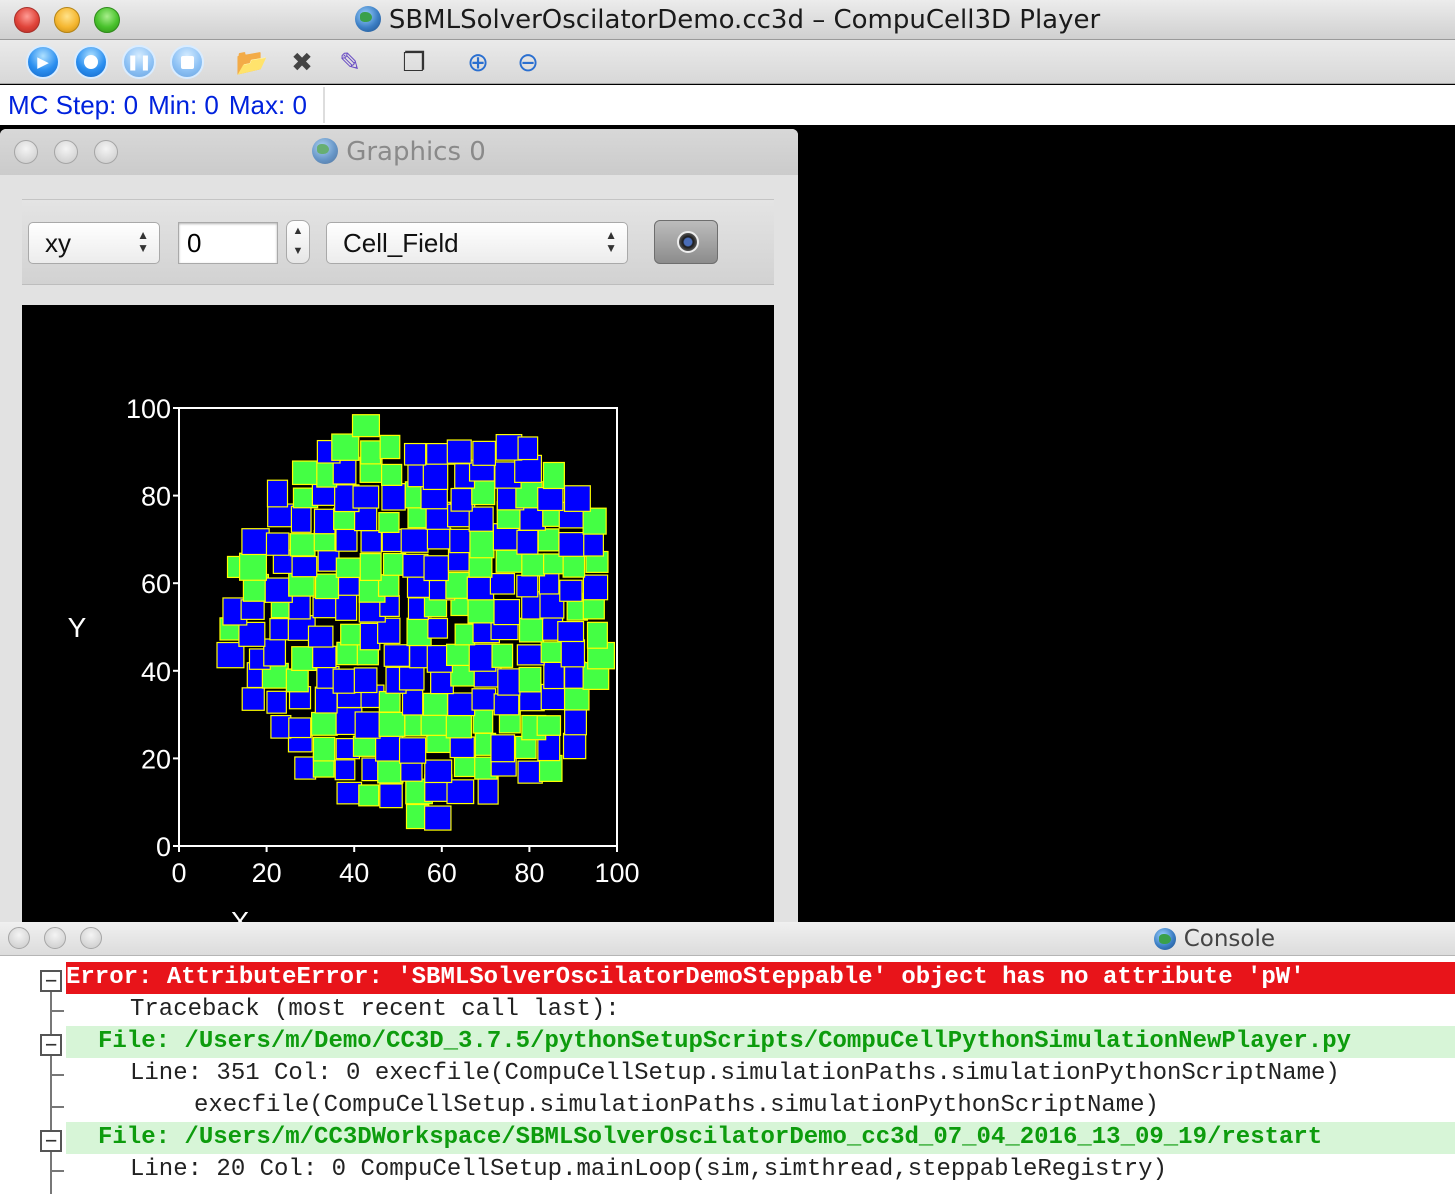  Describe the element at coordinates (163, 847) in the screenshot. I see `y-tick-label: 0` at that location.